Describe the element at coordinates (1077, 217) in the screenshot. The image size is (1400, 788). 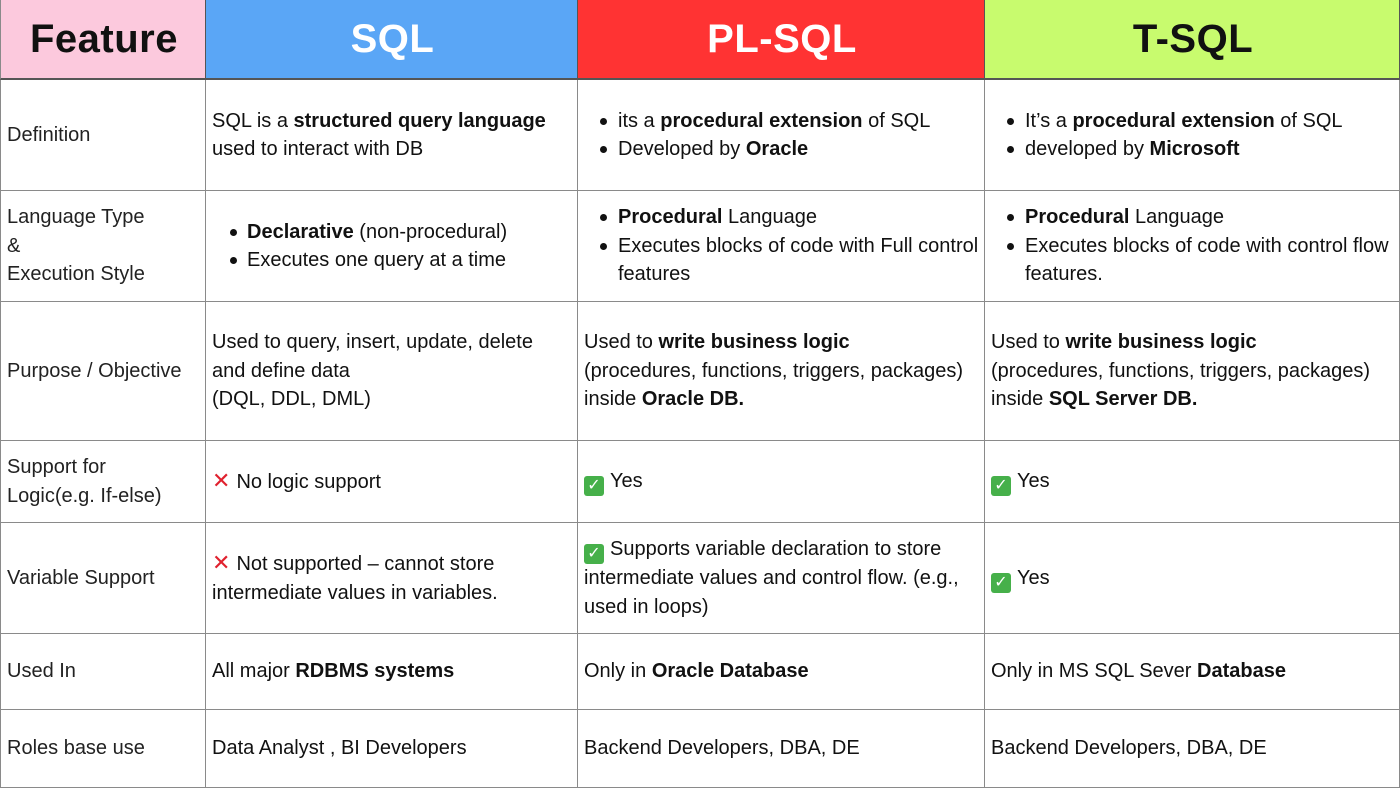
I see `bold-text: Procedural` at that location.